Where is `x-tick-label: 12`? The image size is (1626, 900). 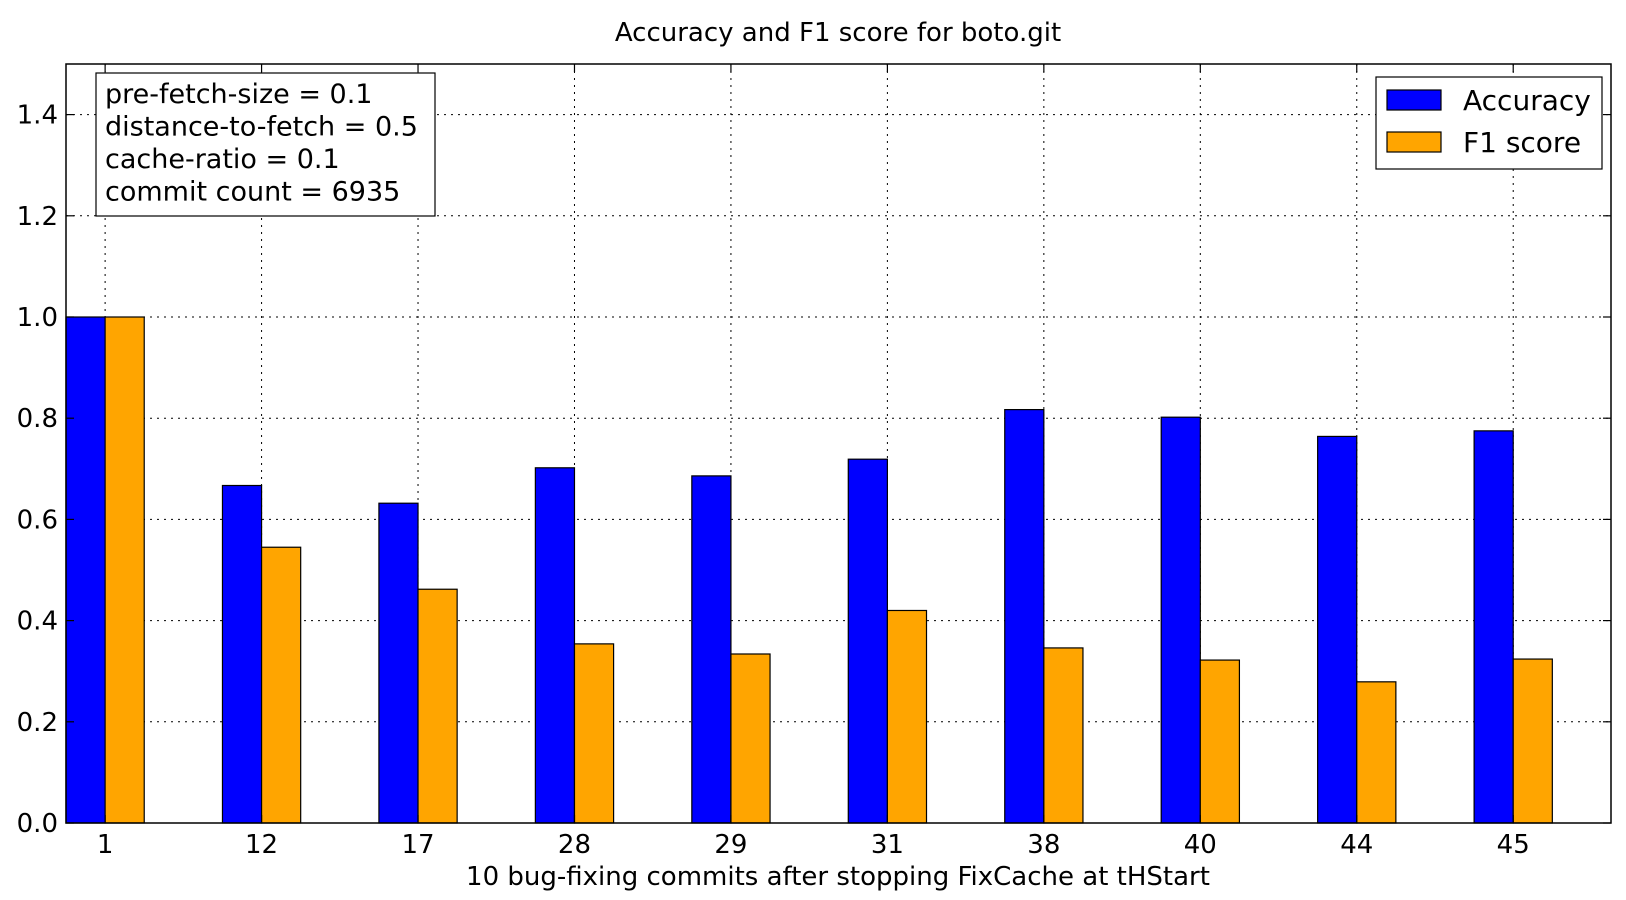 x-tick-label: 12 is located at coordinates (261, 845).